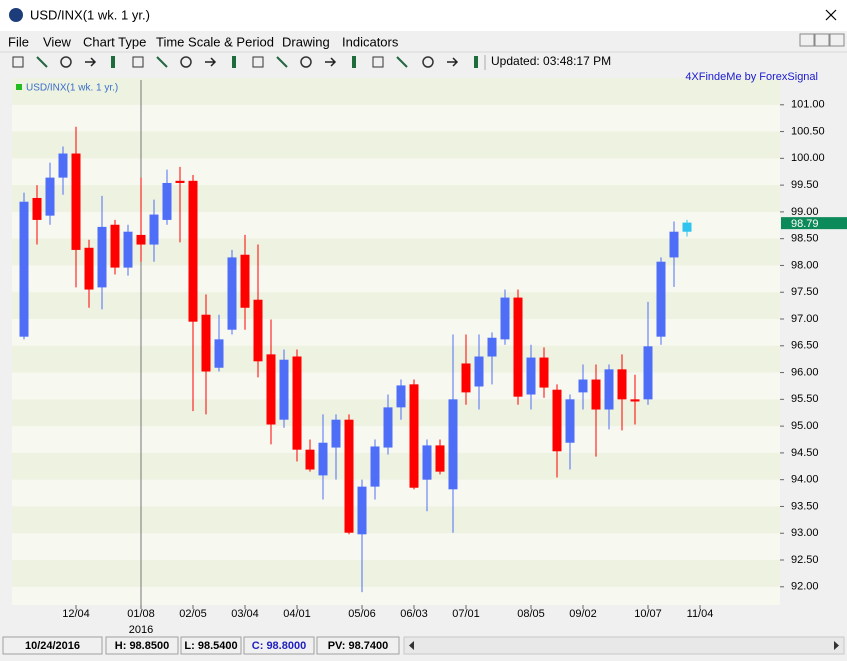 Image resolution: width=847 pixels, height=661 pixels. What do you see at coordinates (279, 646) in the screenshot?
I see `status-text: C: 98.8000` at bounding box center [279, 646].